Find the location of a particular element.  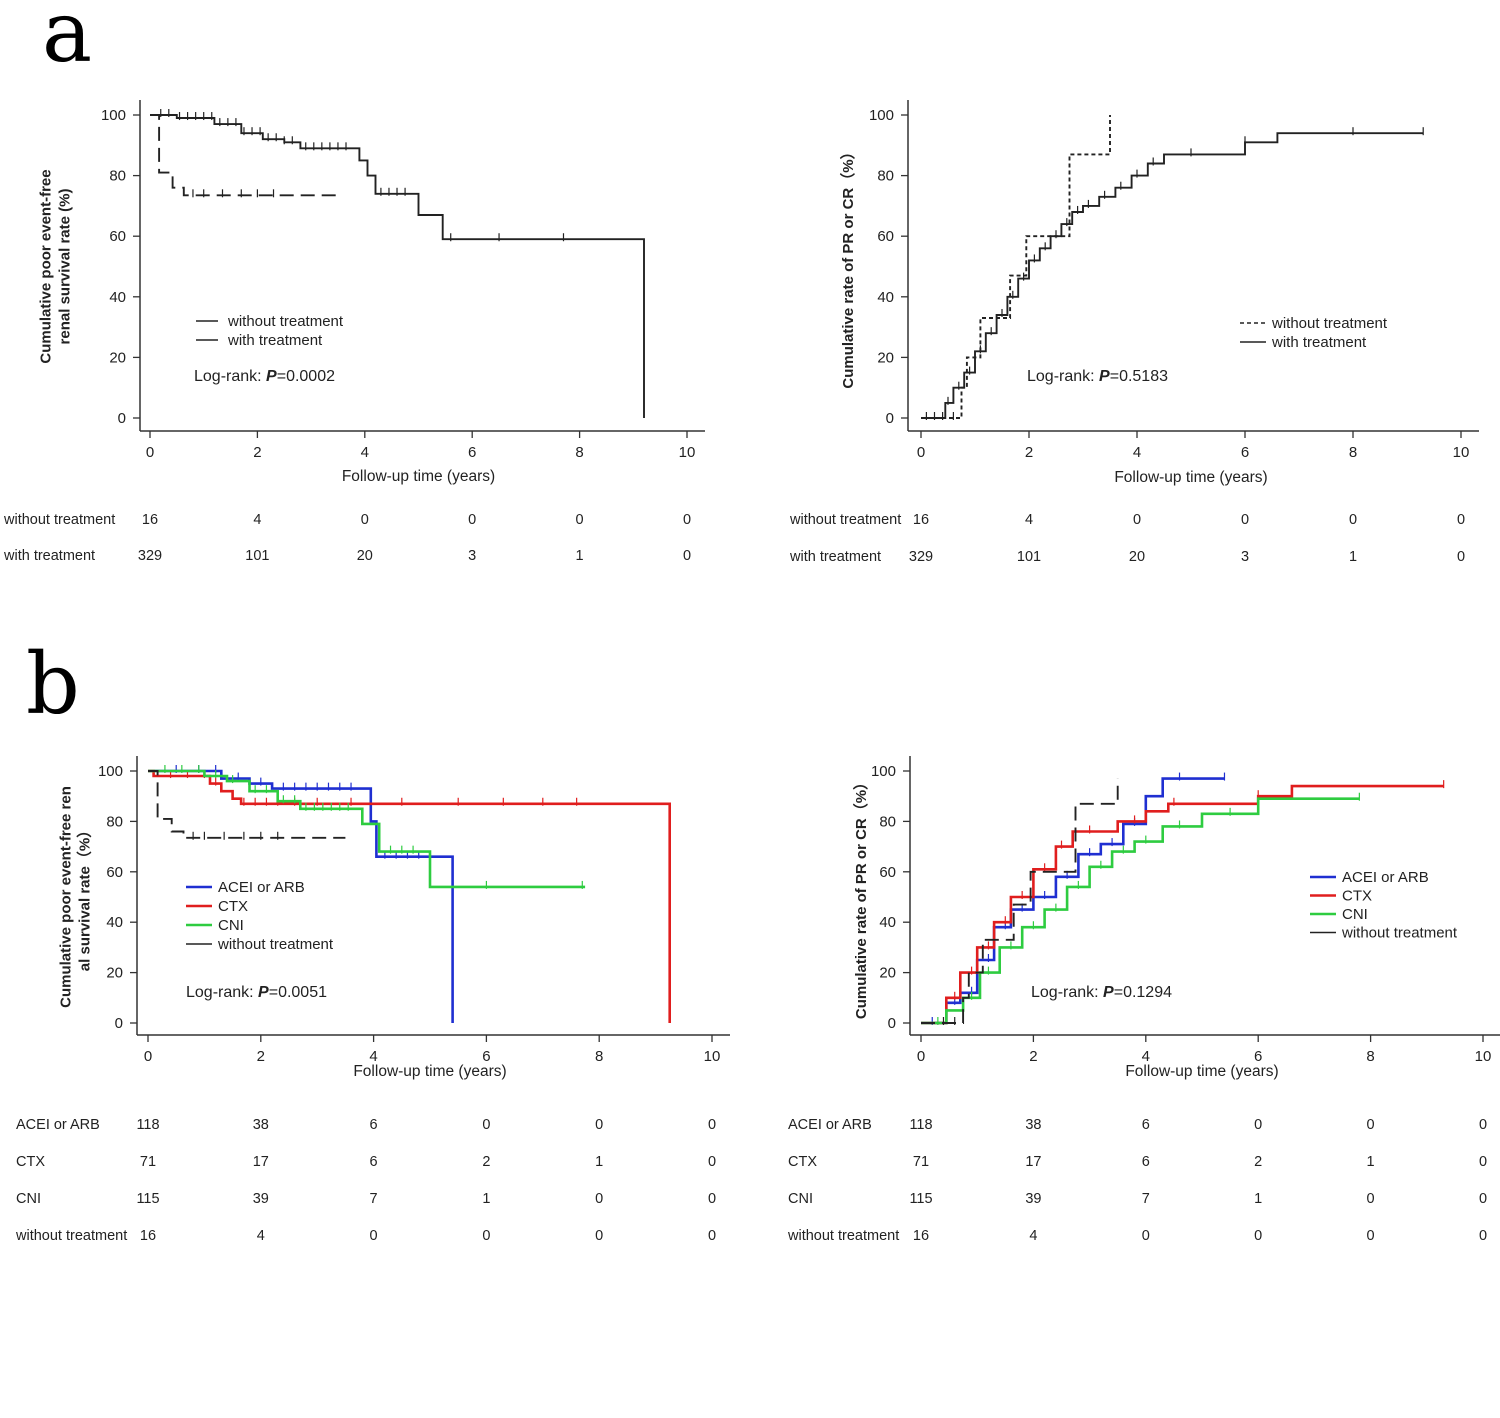

risk-count: 20 is located at coordinates (1137, 557).